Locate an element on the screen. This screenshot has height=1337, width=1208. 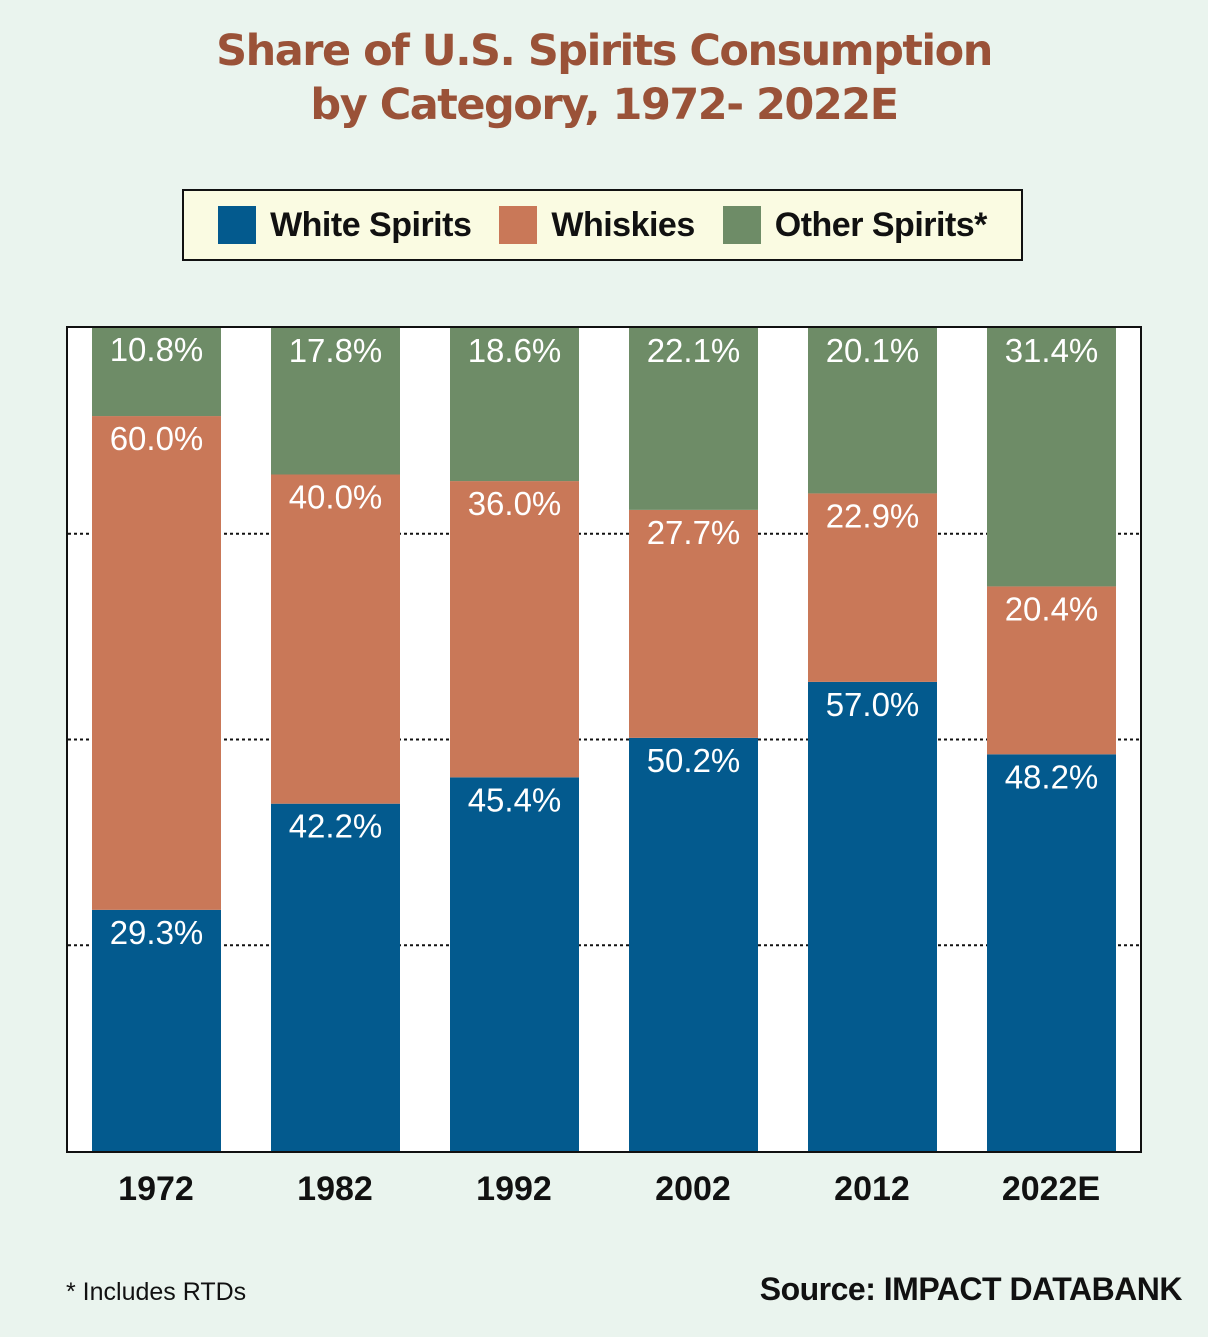
data-label-whiskies-1992: 36.0% is located at coordinates (515, 503).